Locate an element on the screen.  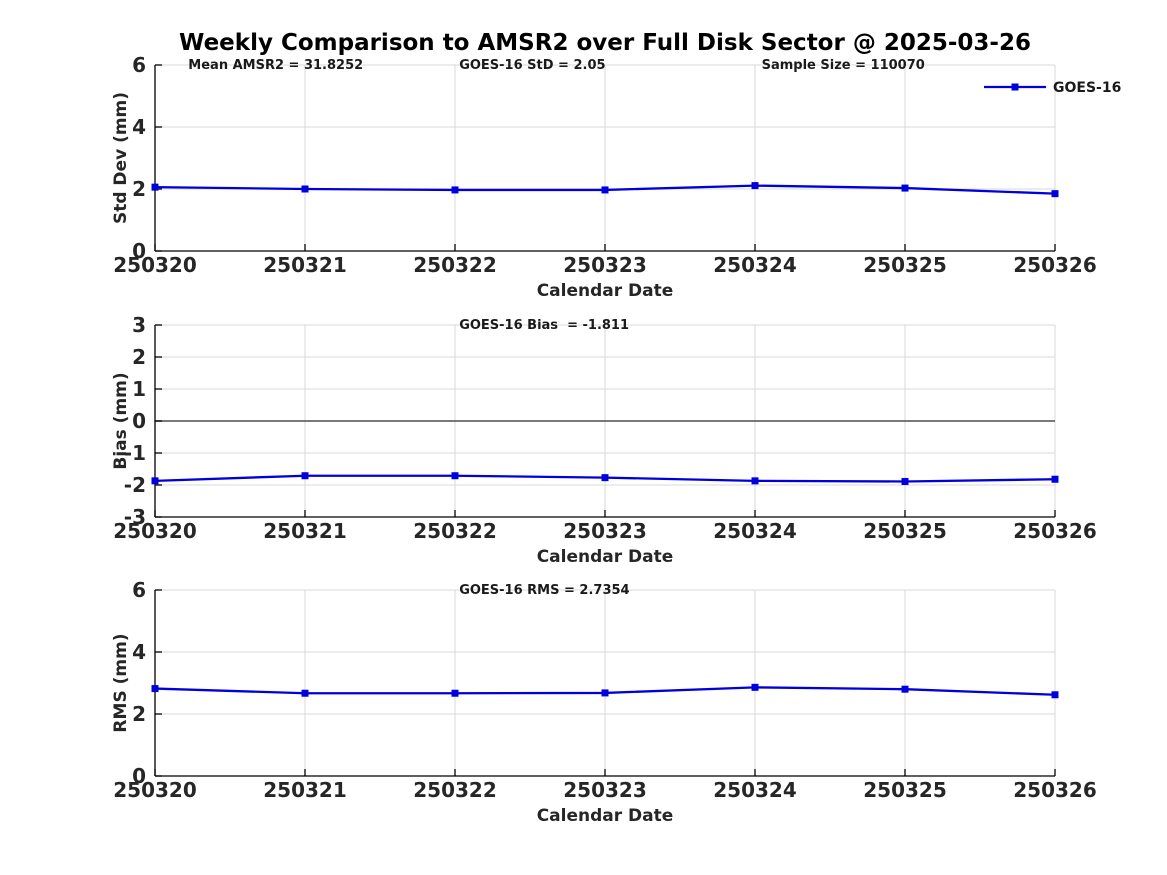
y-tick-label: -3 is located at coordinates (135, 517).